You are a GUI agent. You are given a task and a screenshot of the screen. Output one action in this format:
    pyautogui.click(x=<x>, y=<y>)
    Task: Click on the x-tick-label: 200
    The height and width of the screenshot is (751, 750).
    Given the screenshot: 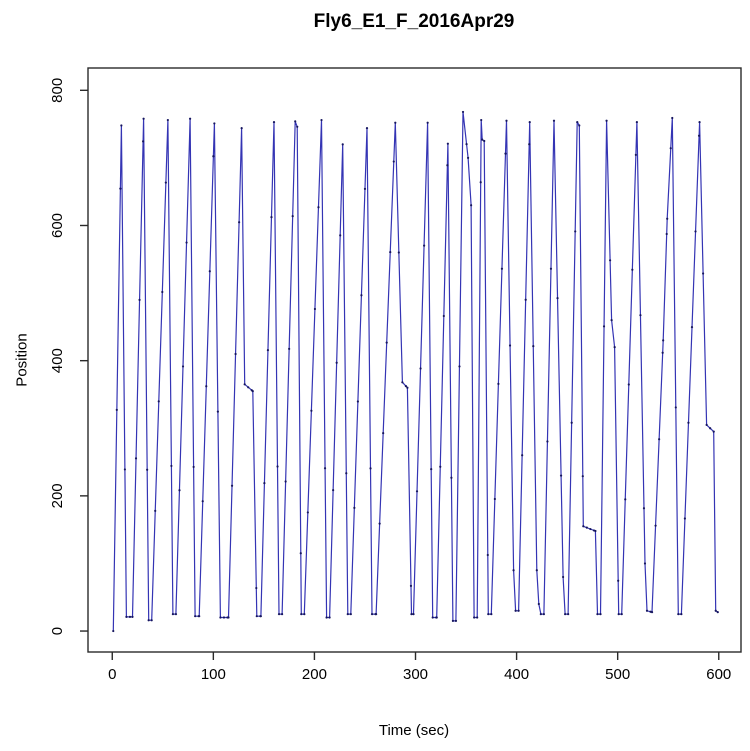 What is the action you would take?
    pyautogui.click(x=314, y=674)
    